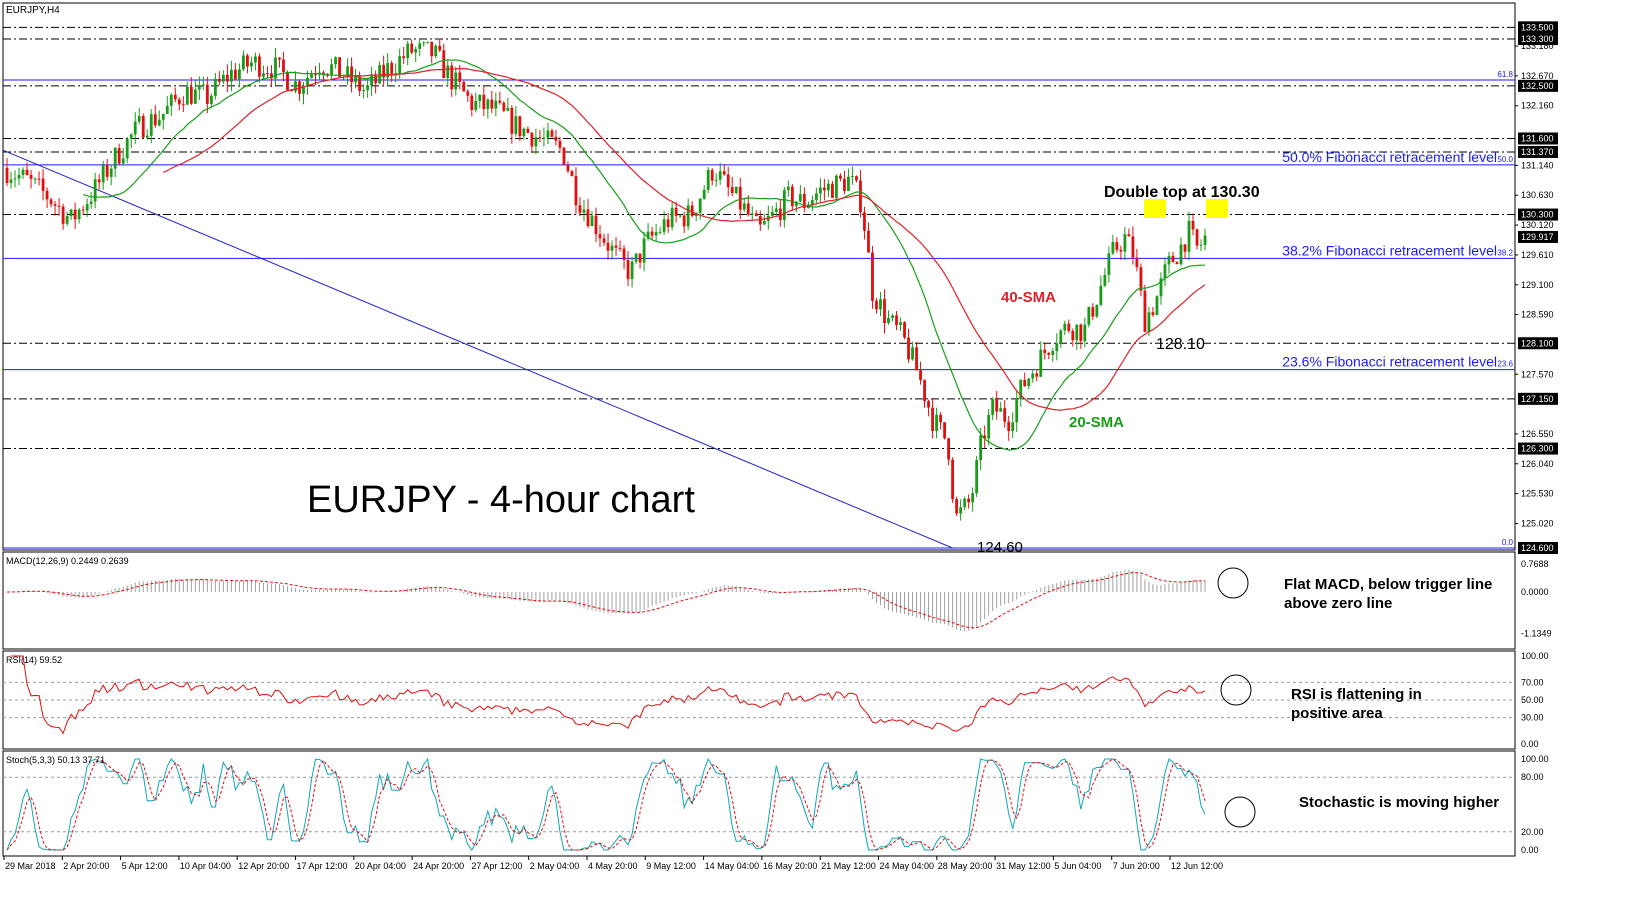 The image size is (1645, 919). Describe the element at coordinates (1399, 802) in the screenshot. I see `stoch-note: Stochastic is moving higher` at that location.